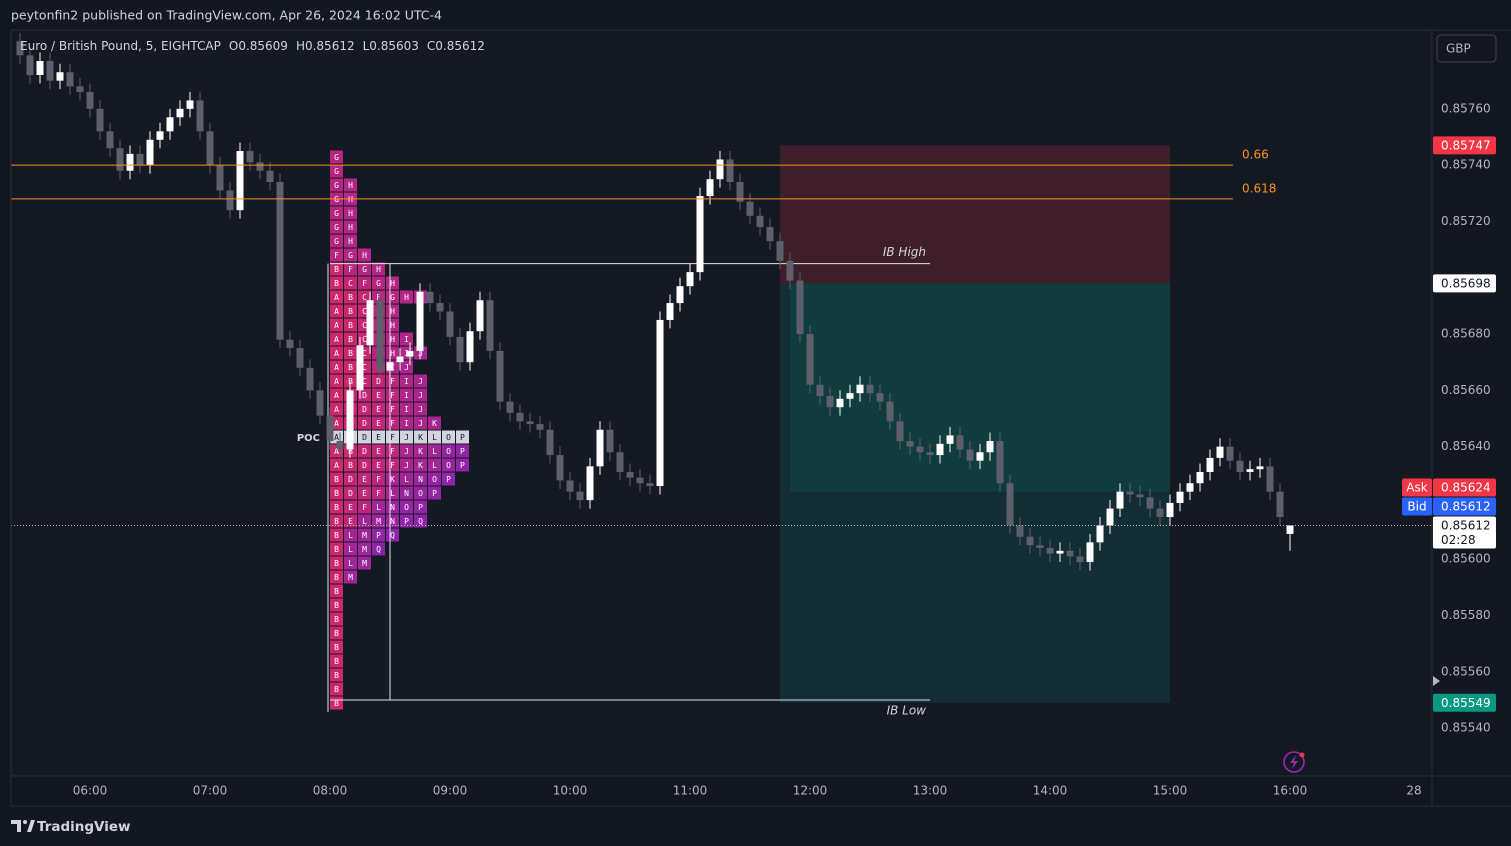 The height and width of the screenshot is (846, 1511). What do you see at coordinates (690, 791) in the screenshot?
I see `x-tick-label: 11:00` at bounding box center [690, 791].